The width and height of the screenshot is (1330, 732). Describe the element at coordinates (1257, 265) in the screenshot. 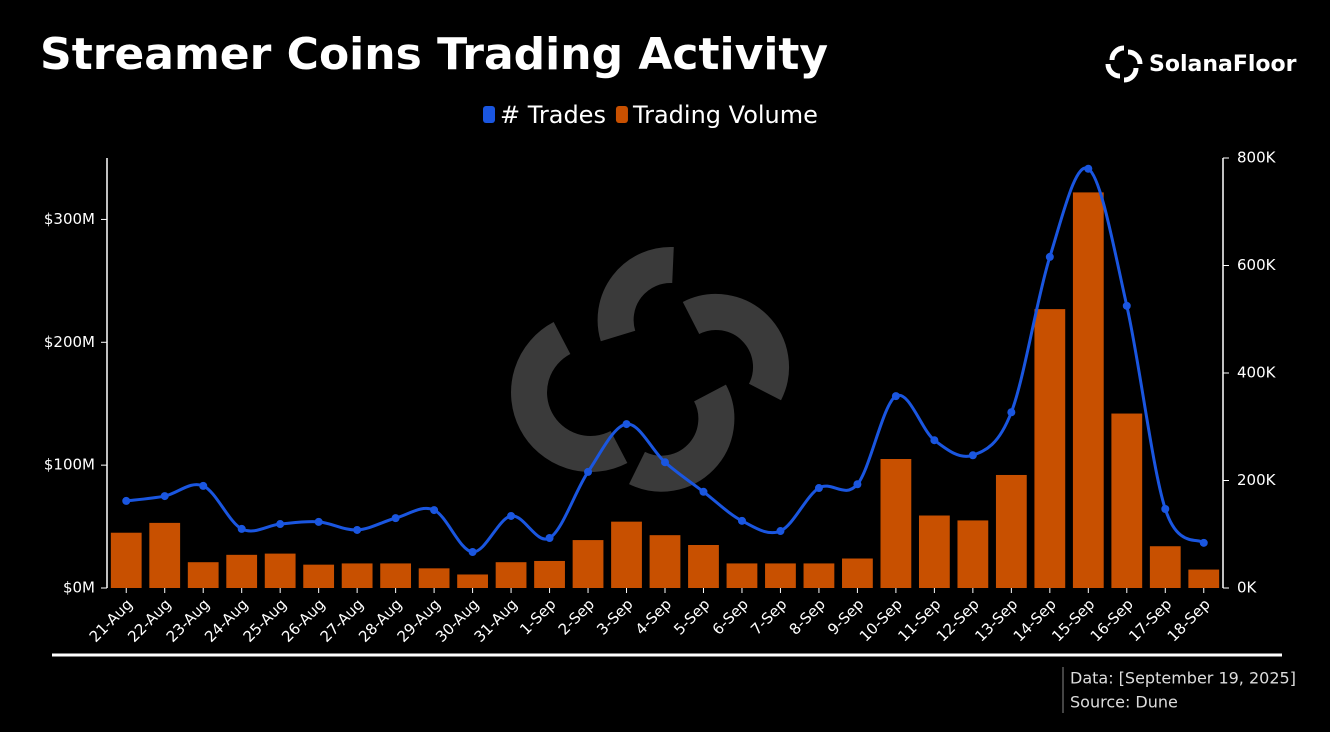

I see `y2-tick-label: 600K` at that location.